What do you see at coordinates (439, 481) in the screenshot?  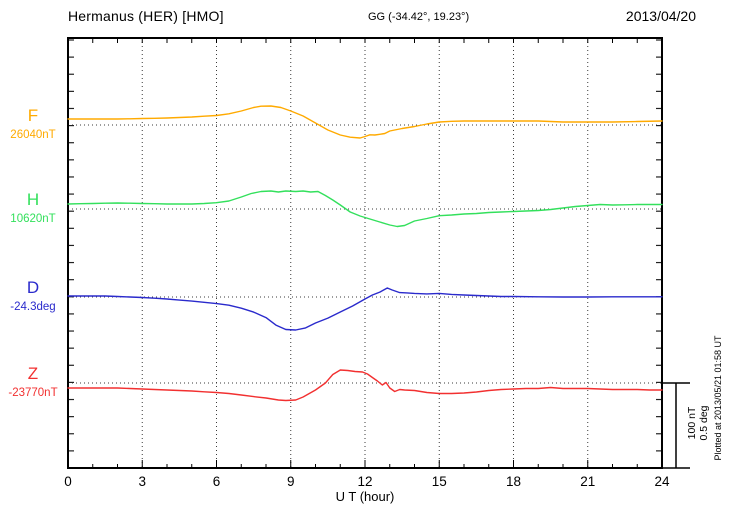 I see `x-tick-label: 15` at bounding box center [439, 481].